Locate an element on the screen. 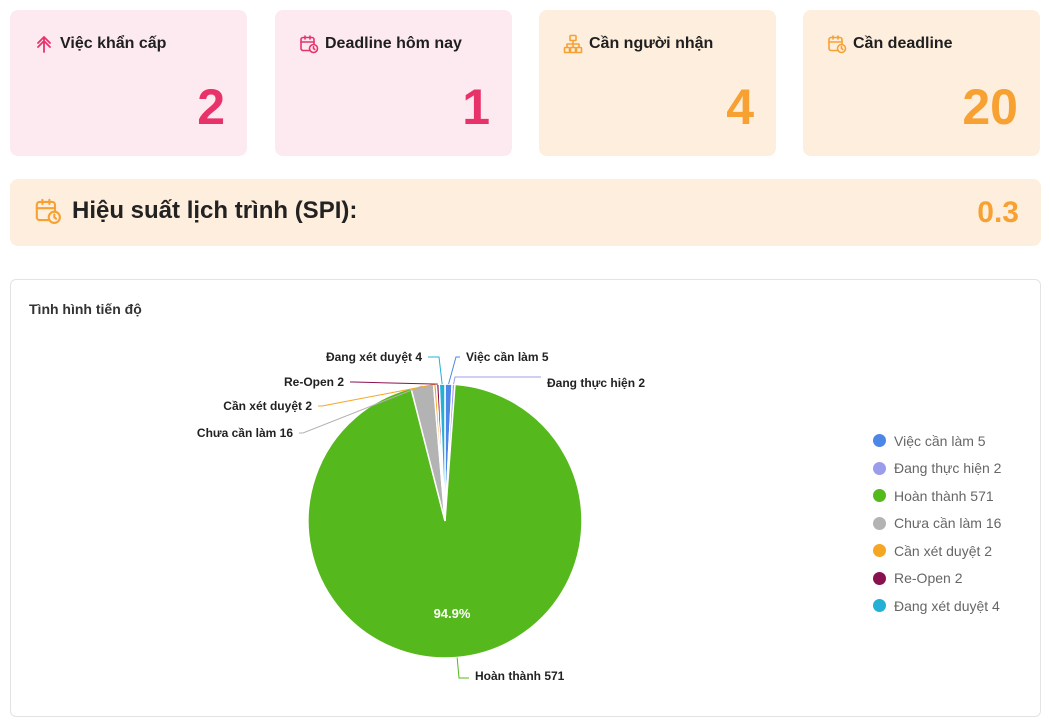  card-value: 4 is located at coordinates (740, 107).